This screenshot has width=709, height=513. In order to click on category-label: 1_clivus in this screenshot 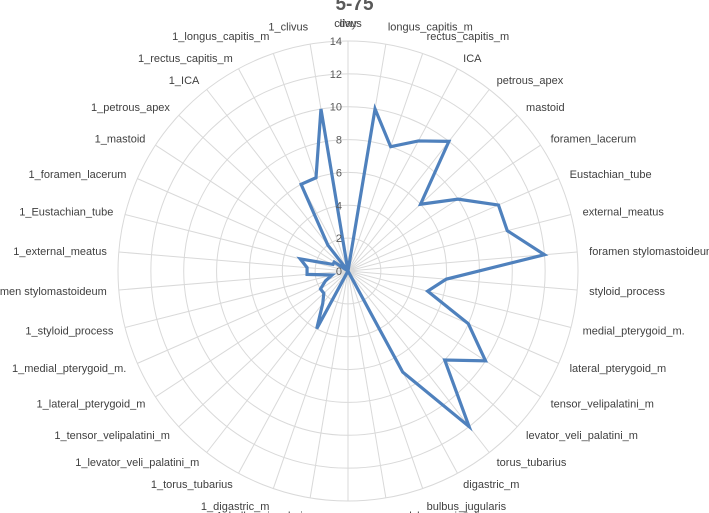, I will do `click(288, 27)`.